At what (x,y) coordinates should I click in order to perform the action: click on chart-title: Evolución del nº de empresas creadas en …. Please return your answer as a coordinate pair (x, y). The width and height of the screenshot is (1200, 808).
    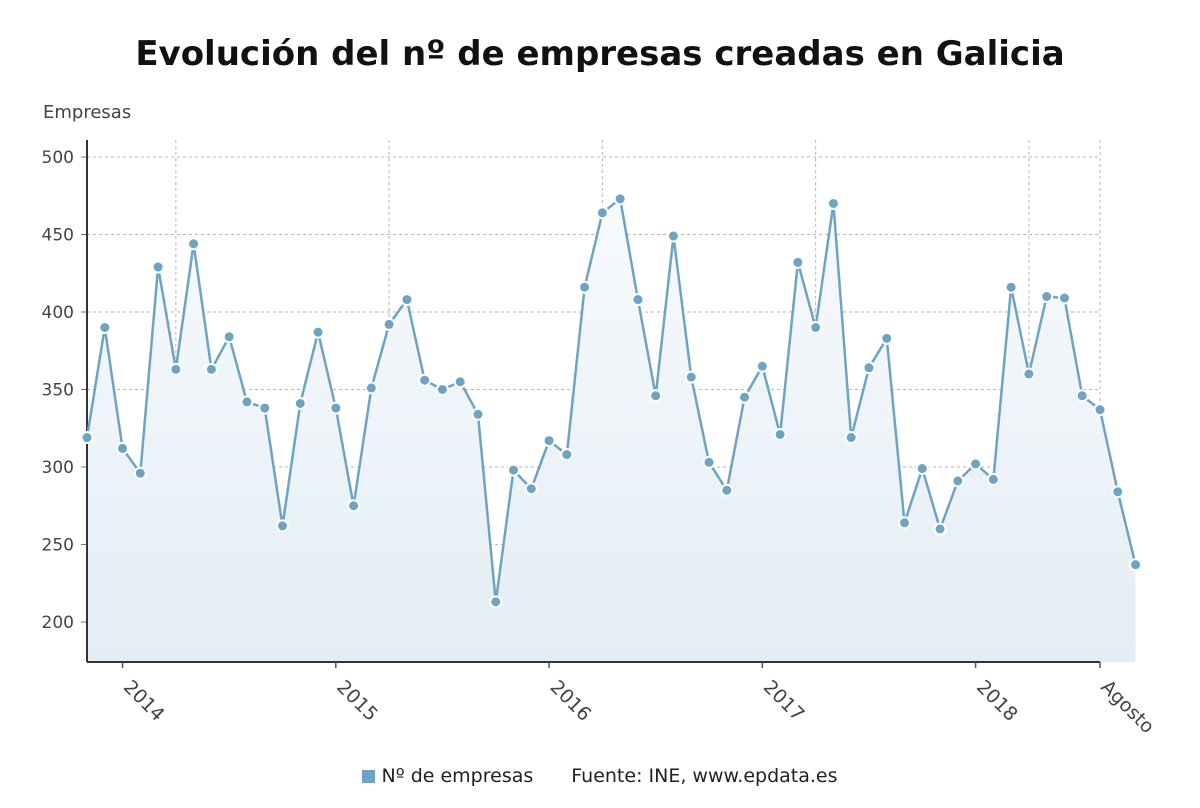
    Looking at the image, I should click on (600, 54).